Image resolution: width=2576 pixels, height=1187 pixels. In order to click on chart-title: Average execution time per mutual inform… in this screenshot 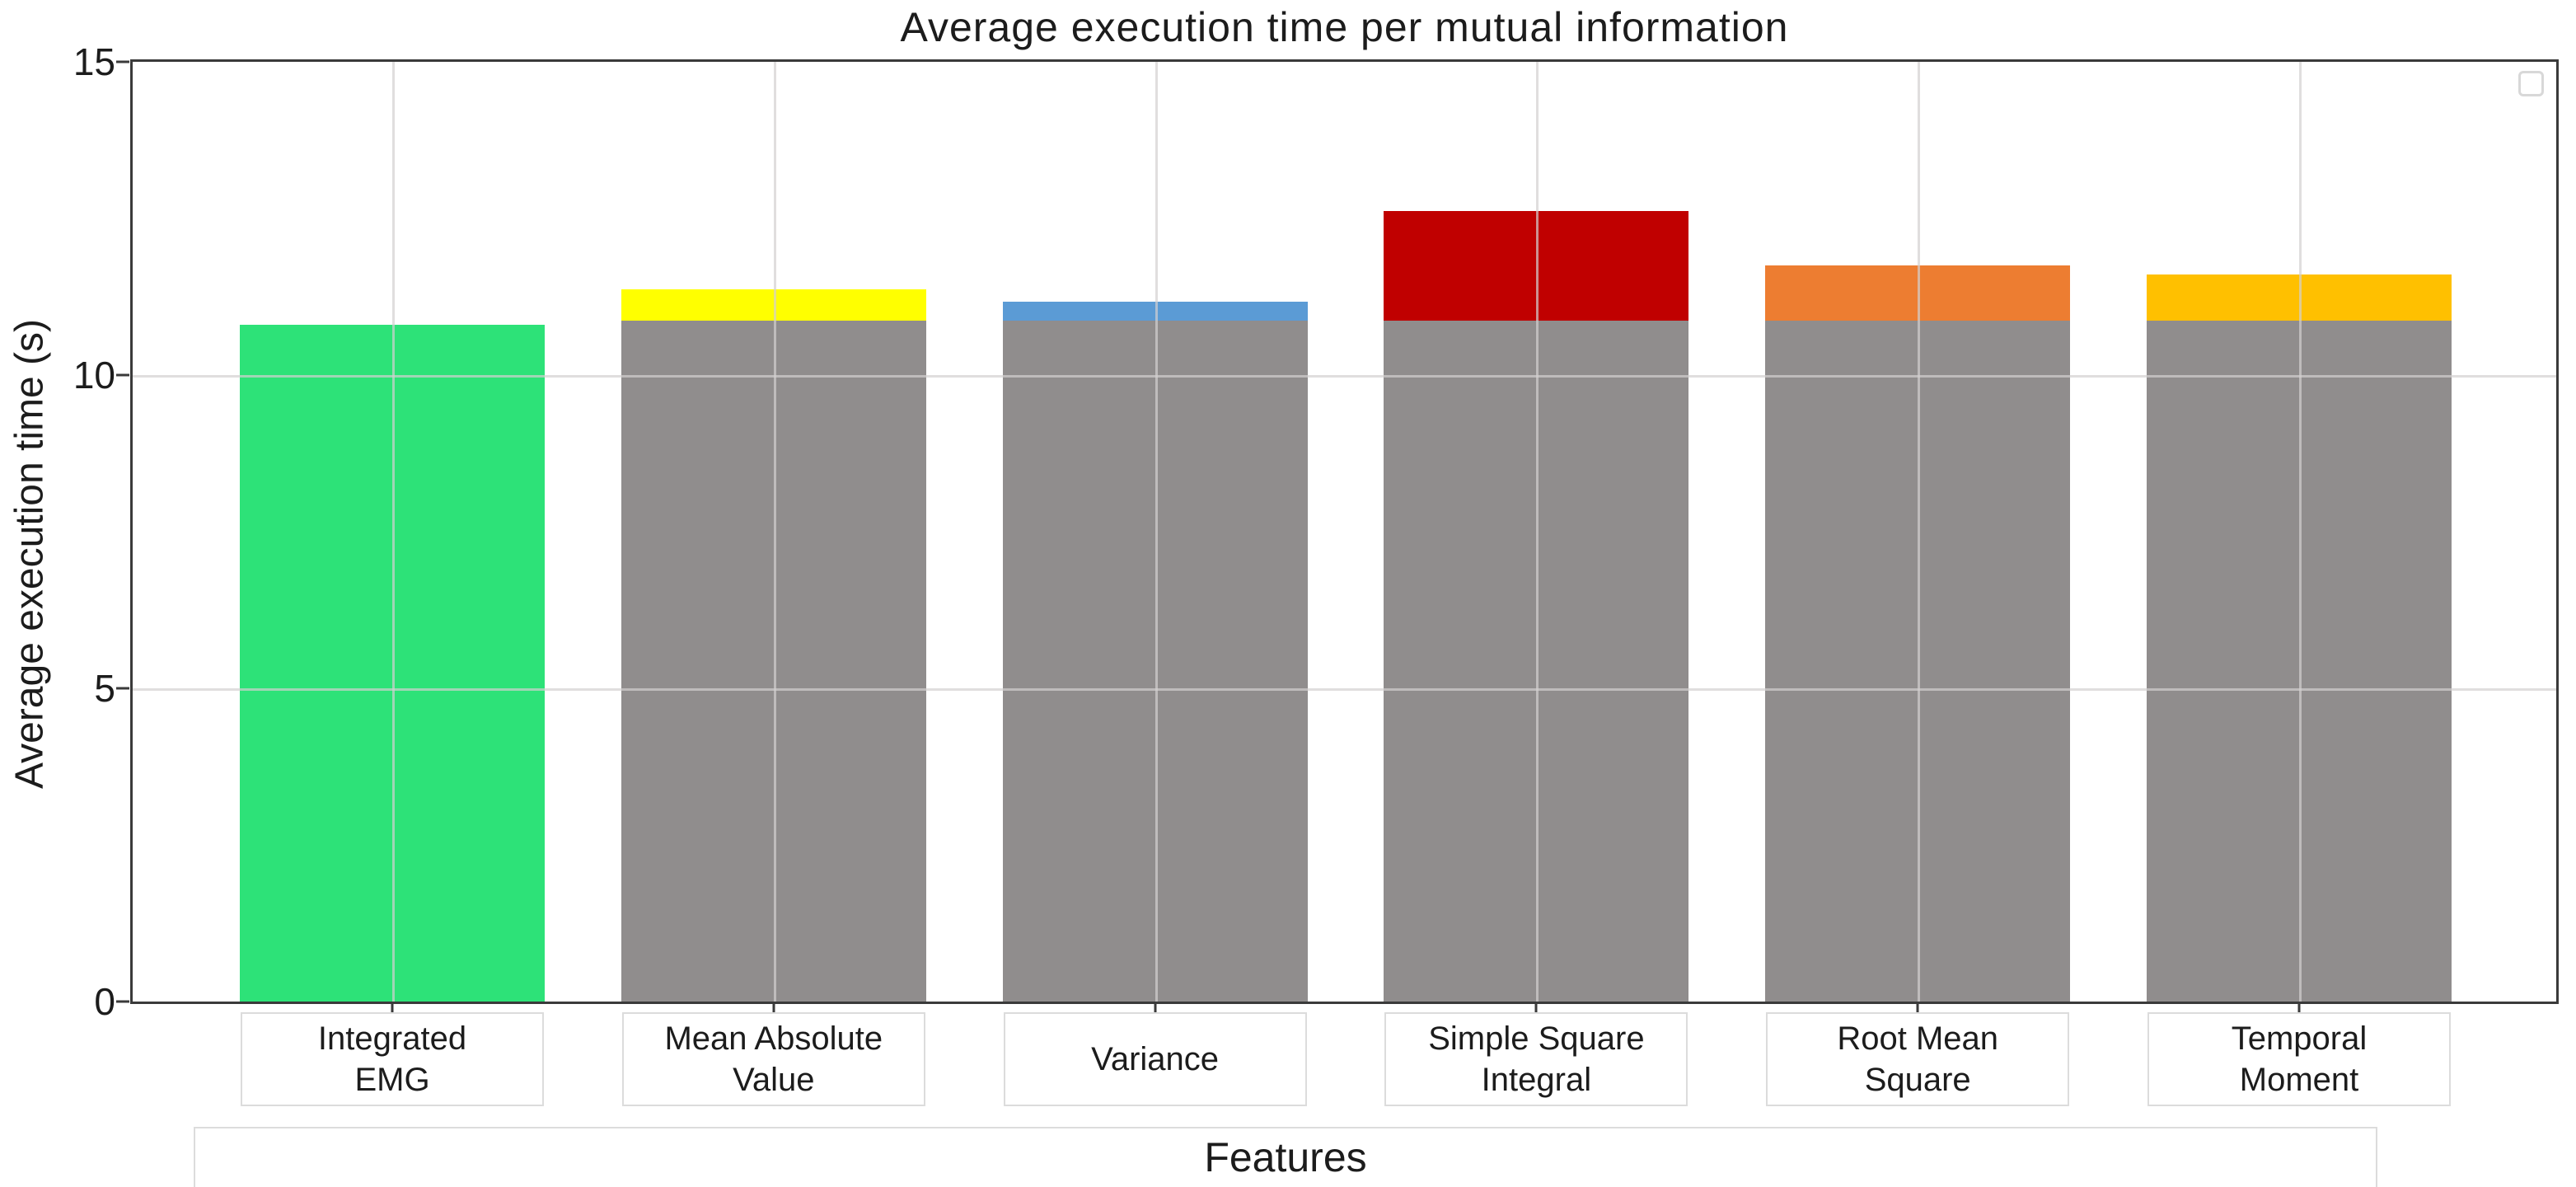, I will do `click(1344, 27)`.